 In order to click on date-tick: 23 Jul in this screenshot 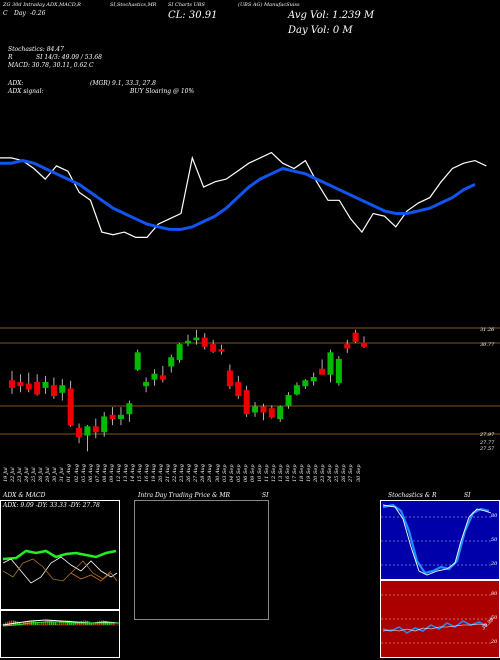, I will do `click(20, 474)`.